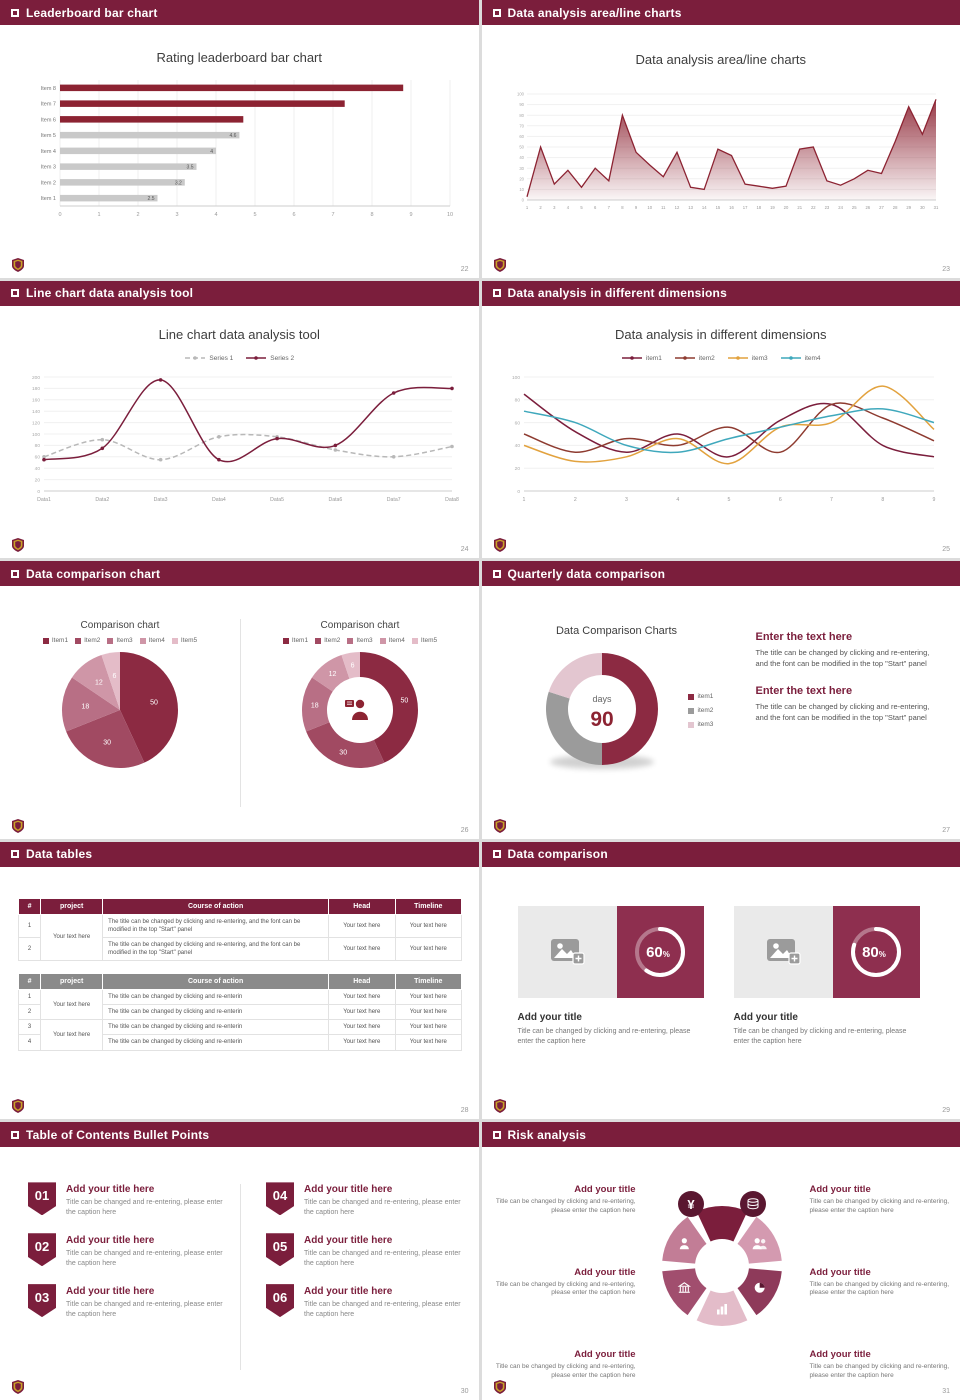 The height and width of the screenshot is (1400, 960). What do you see at coordinates (48, 152) in the screenshot?
I see `svg-text: Item 4` at bounding box center [48, 152].